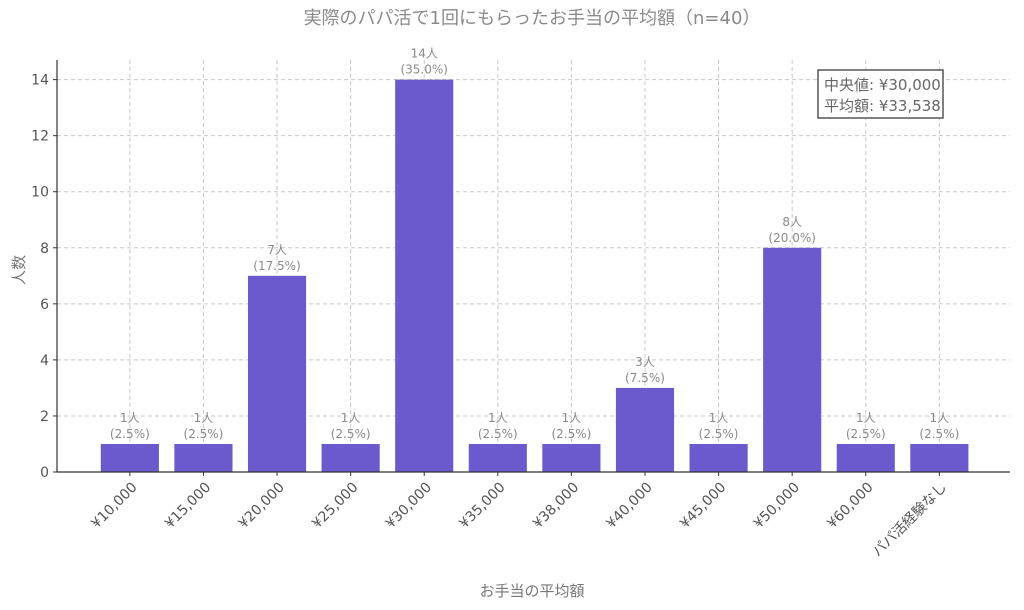 This screenshot has width=1024, height=610. What do you see at coordinates (40, 137) in the screenshot?
I see `y-tick-label: 12` at bounding box center [40, 137].